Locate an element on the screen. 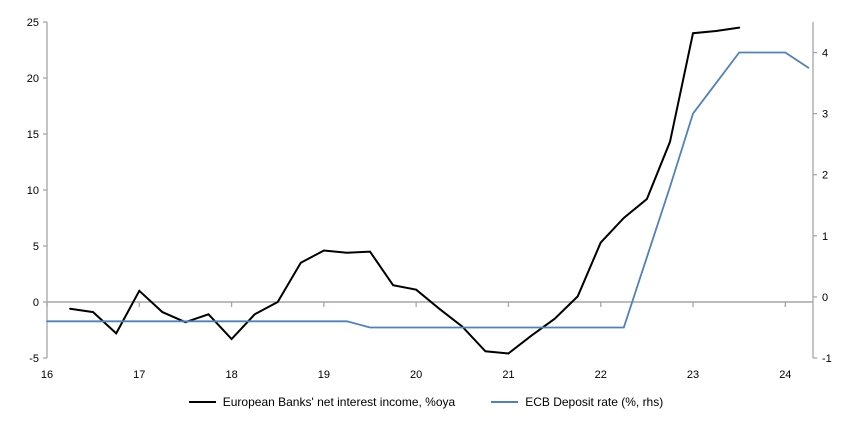 The height and width of the screenshot is (427, 852). legend-item-ecb-deposit-rate: ECB Deposit rate (%, rhs) is located at coordinates (577, 402).